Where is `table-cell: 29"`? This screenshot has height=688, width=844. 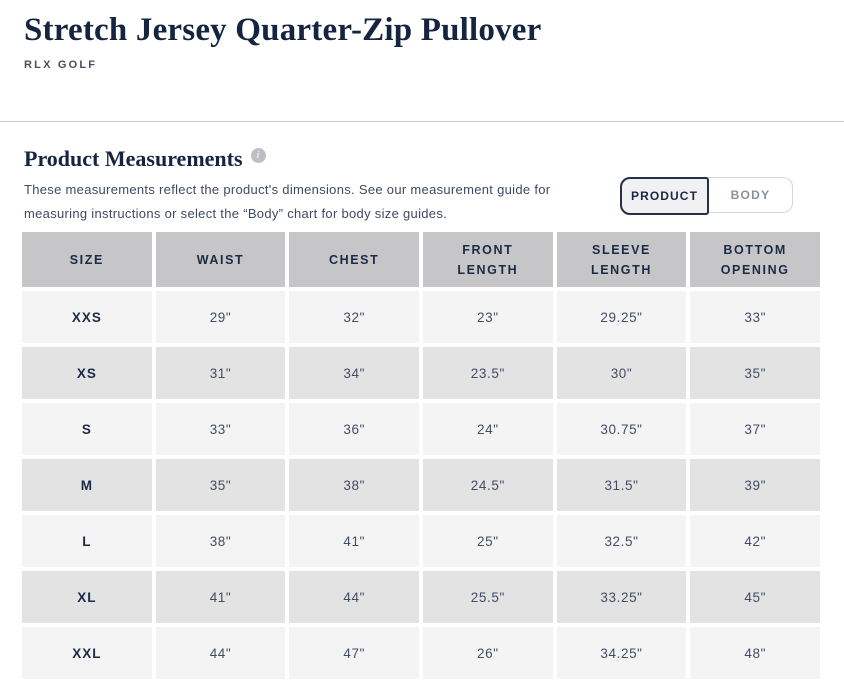 table-cell: 29" is located at coordinates (220, 317).